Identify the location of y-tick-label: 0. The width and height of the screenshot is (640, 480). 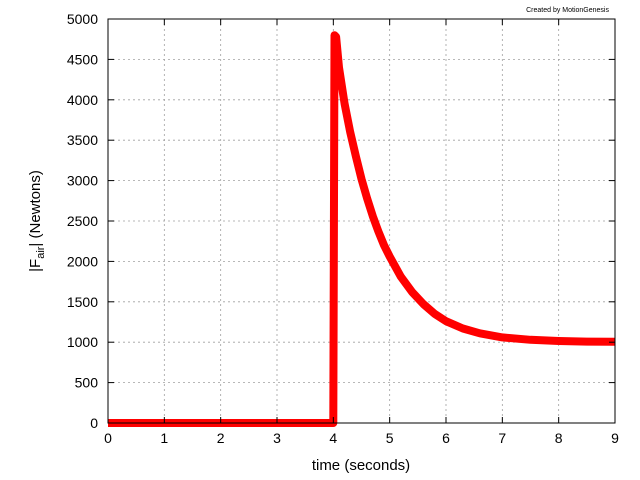
(94, 423).